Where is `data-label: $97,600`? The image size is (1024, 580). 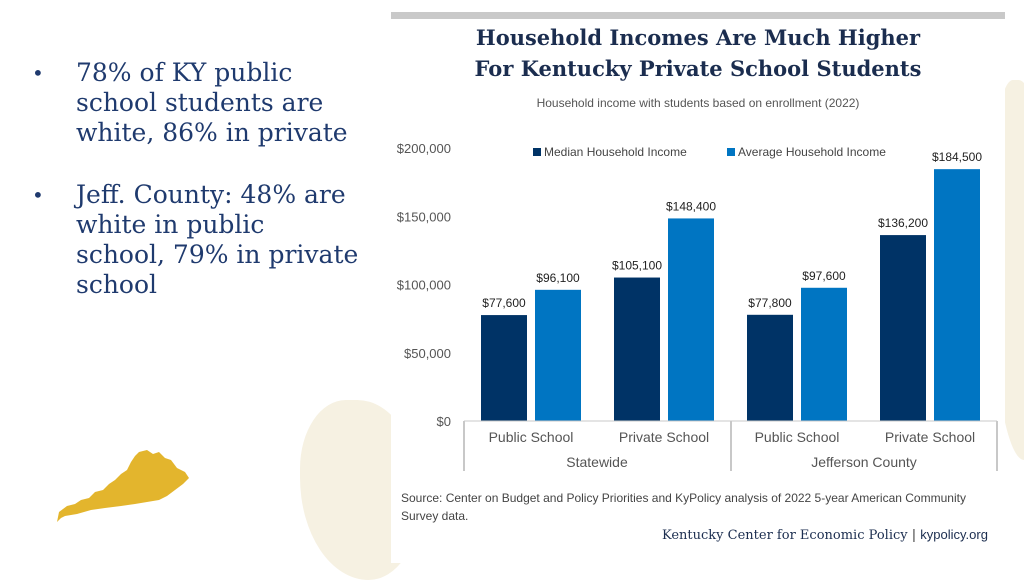 data-label: $97,600 is located at coordinates (824, 276).